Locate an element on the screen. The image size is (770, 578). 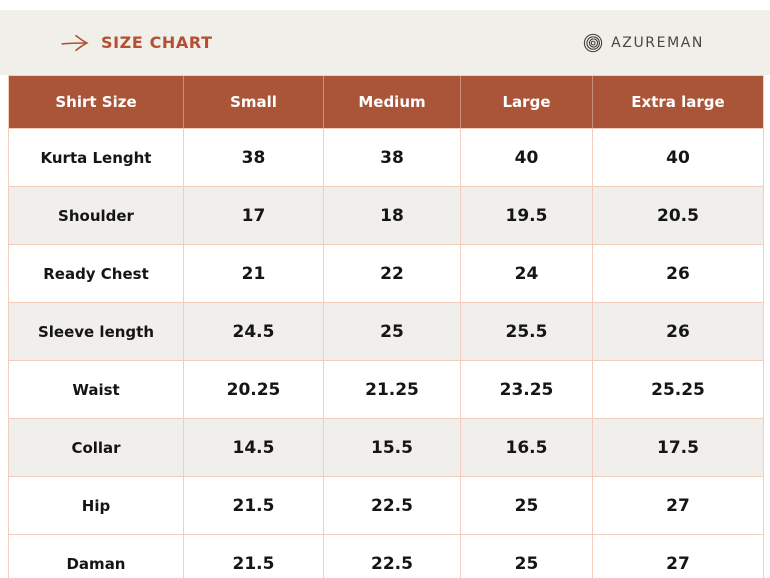
row-label: Collar is located at coordinates (96, 447).